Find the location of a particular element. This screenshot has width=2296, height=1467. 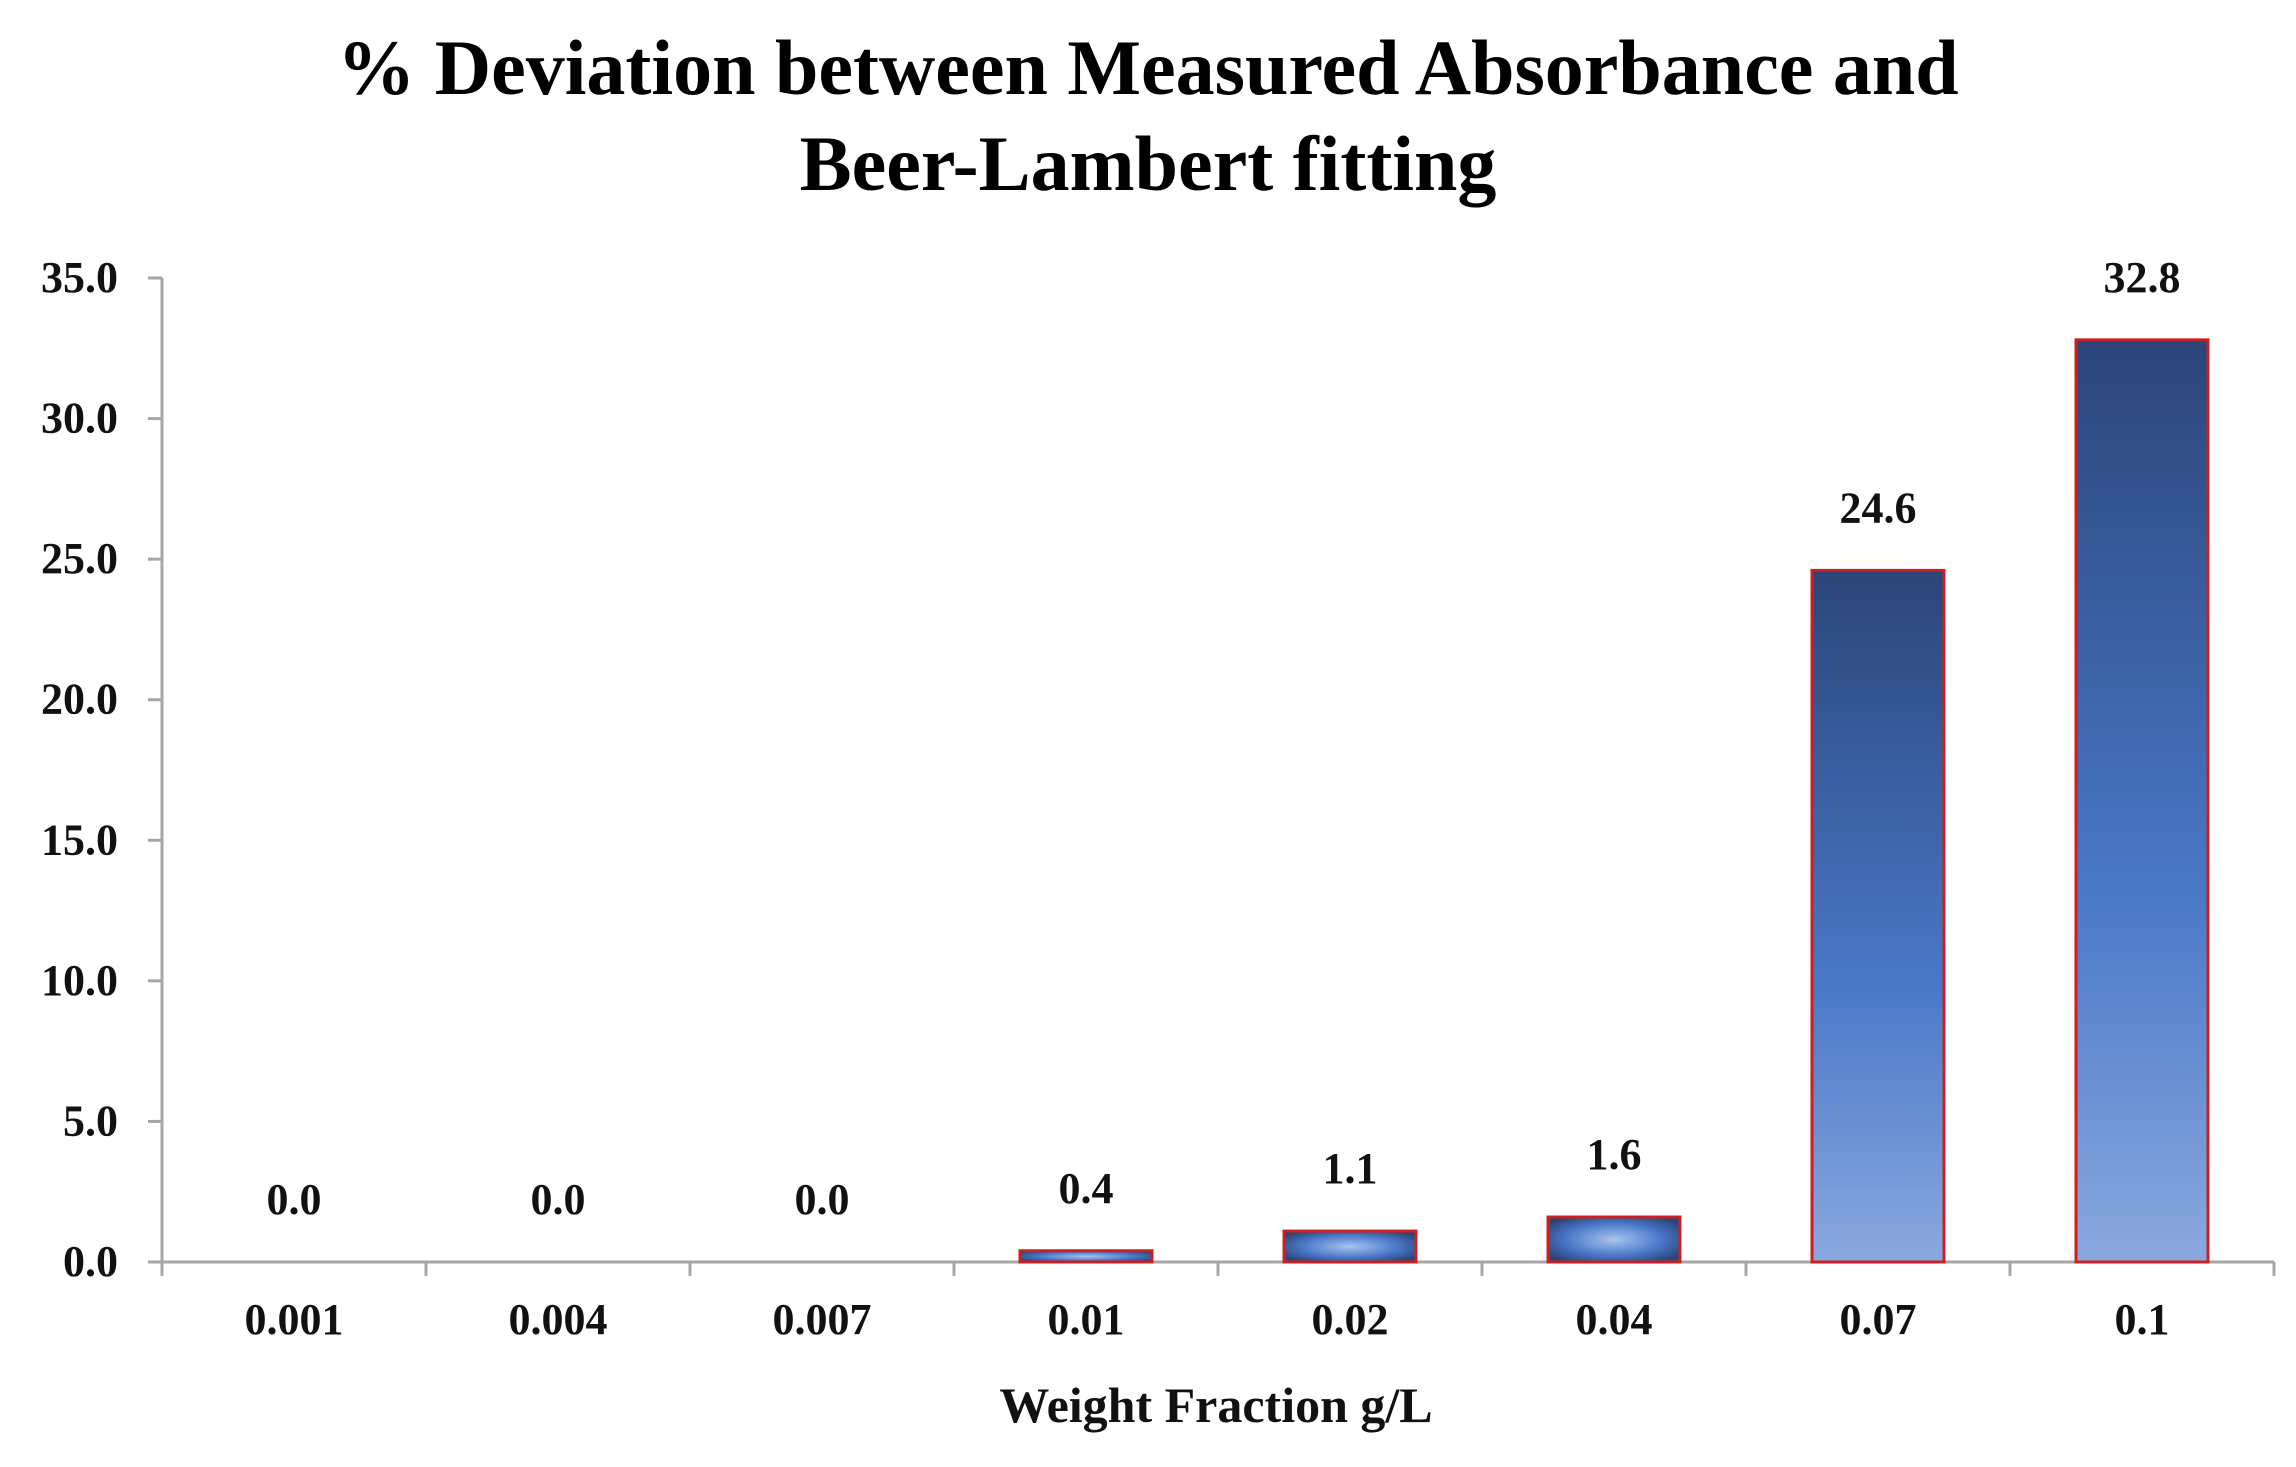

y-tick-label: 20.0 is located at coordinates (79, 699).